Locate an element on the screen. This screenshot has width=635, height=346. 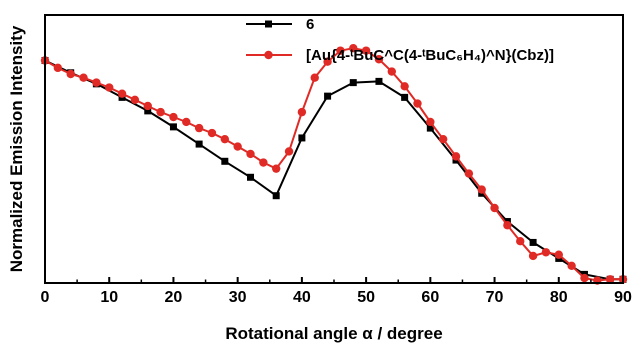
x-axis-label: Rotational angle α / degree is located at coordinates (333, 333).